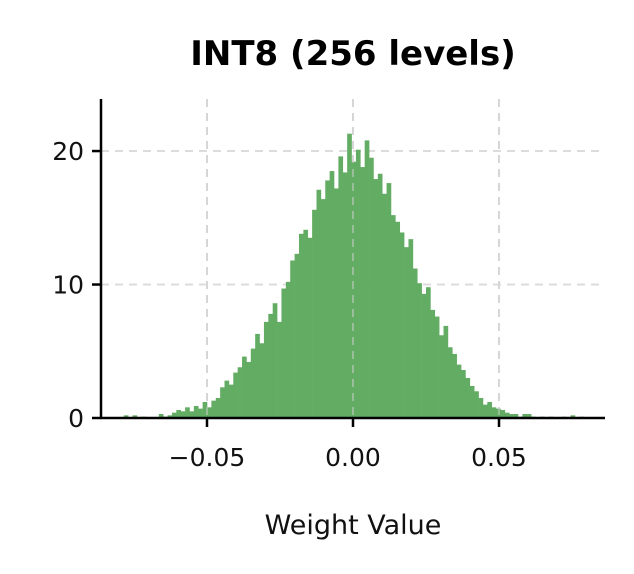 Image resolution: width=634 pixels, height=574 pixels. I want to click on x-axis-label: Weight Value, so click(353, 525).